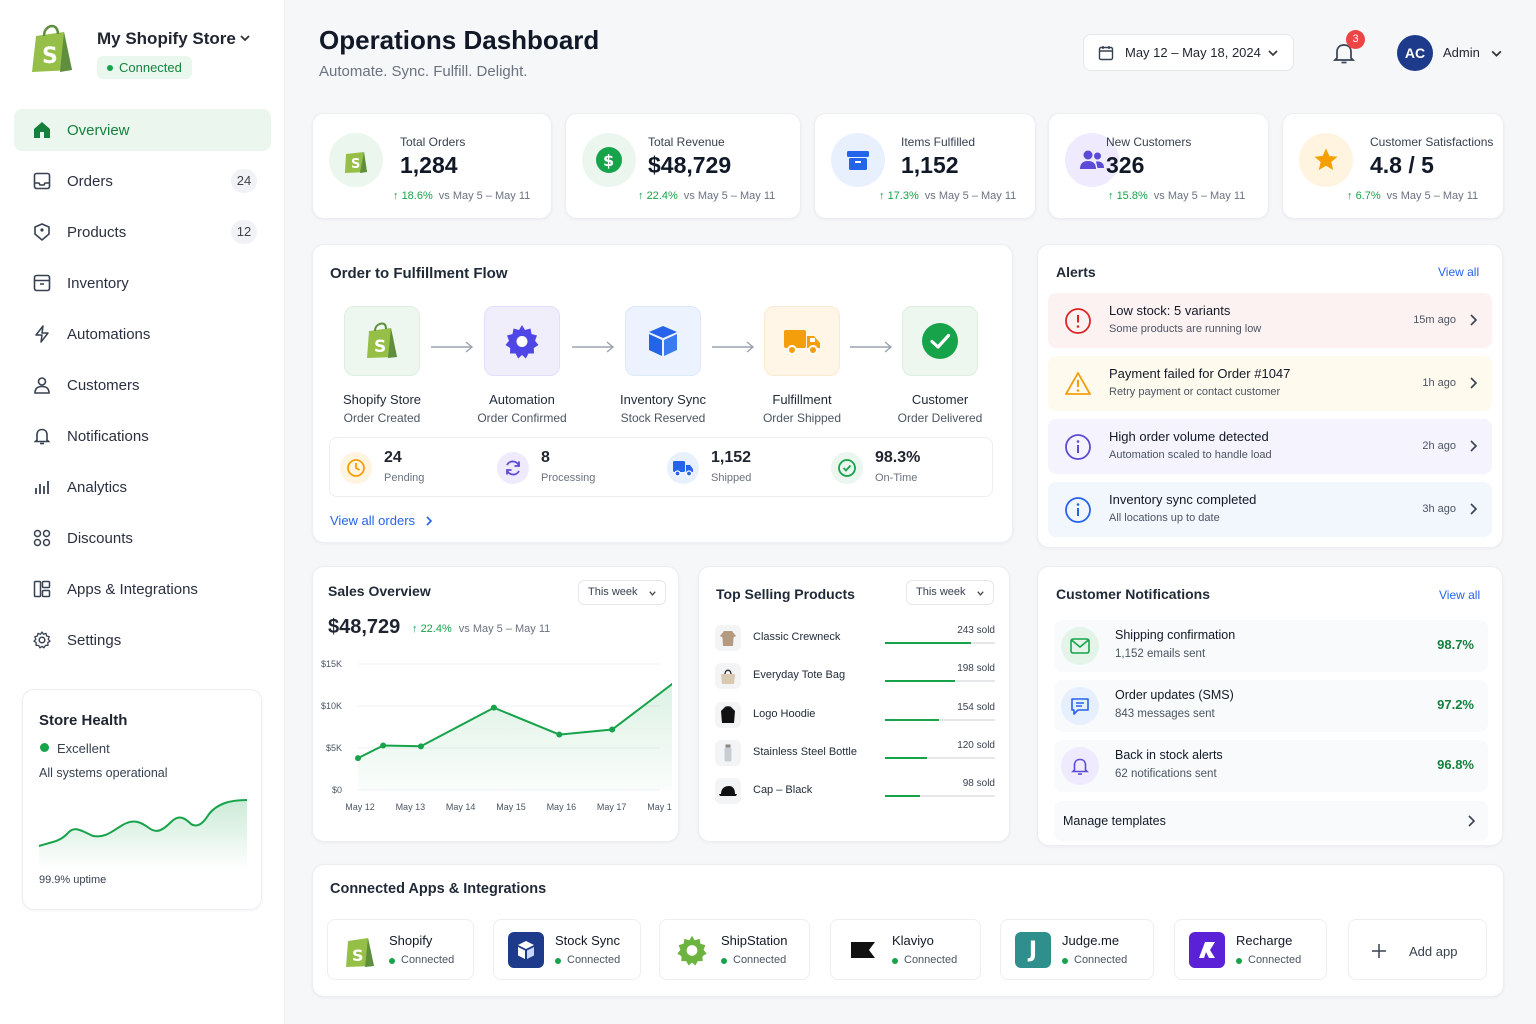  I want to click on info-icon, so click(1078, 447).